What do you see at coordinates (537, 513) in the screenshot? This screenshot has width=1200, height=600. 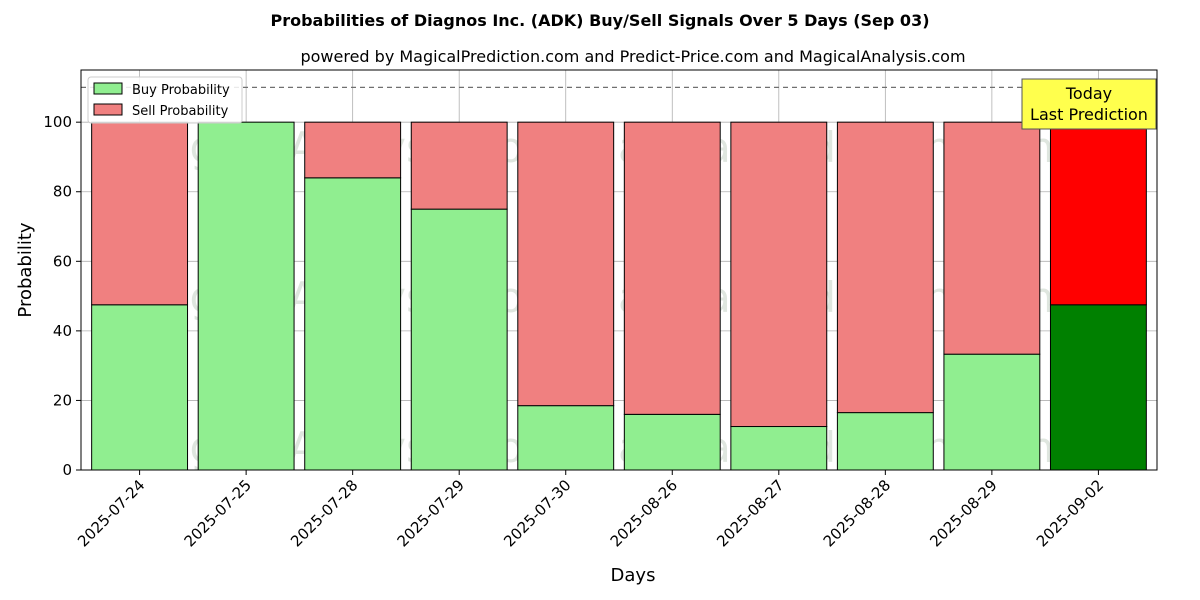 I see `x-tick-label: 2025-07-30` at bounding box center [537, 513].